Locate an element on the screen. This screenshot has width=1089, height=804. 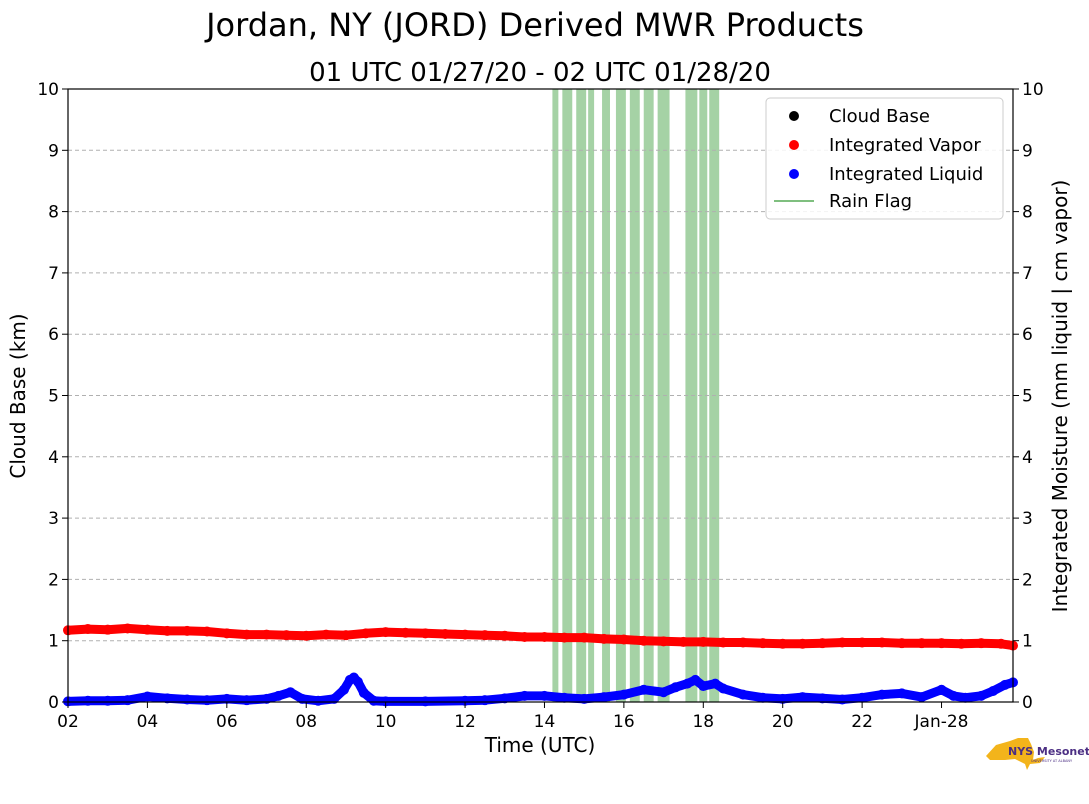
y-tick-label-left: 2 is located at coordinates (53, 580).